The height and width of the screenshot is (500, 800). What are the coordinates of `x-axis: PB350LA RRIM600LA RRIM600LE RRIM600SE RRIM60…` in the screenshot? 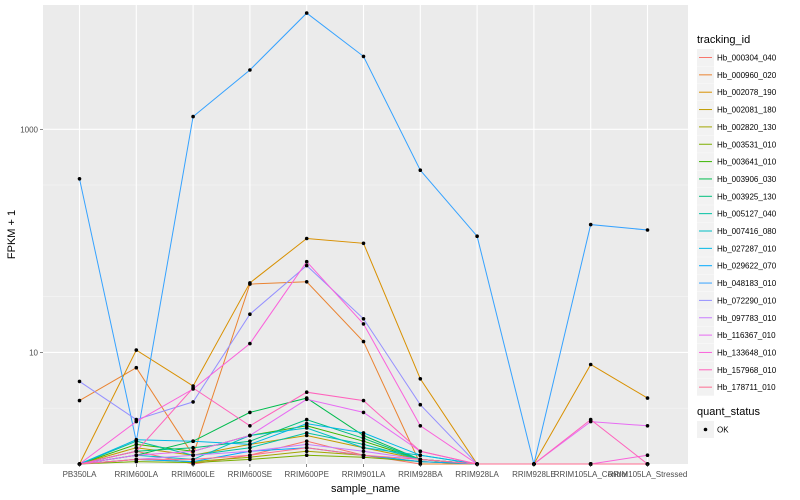 It's located at (375, 471).